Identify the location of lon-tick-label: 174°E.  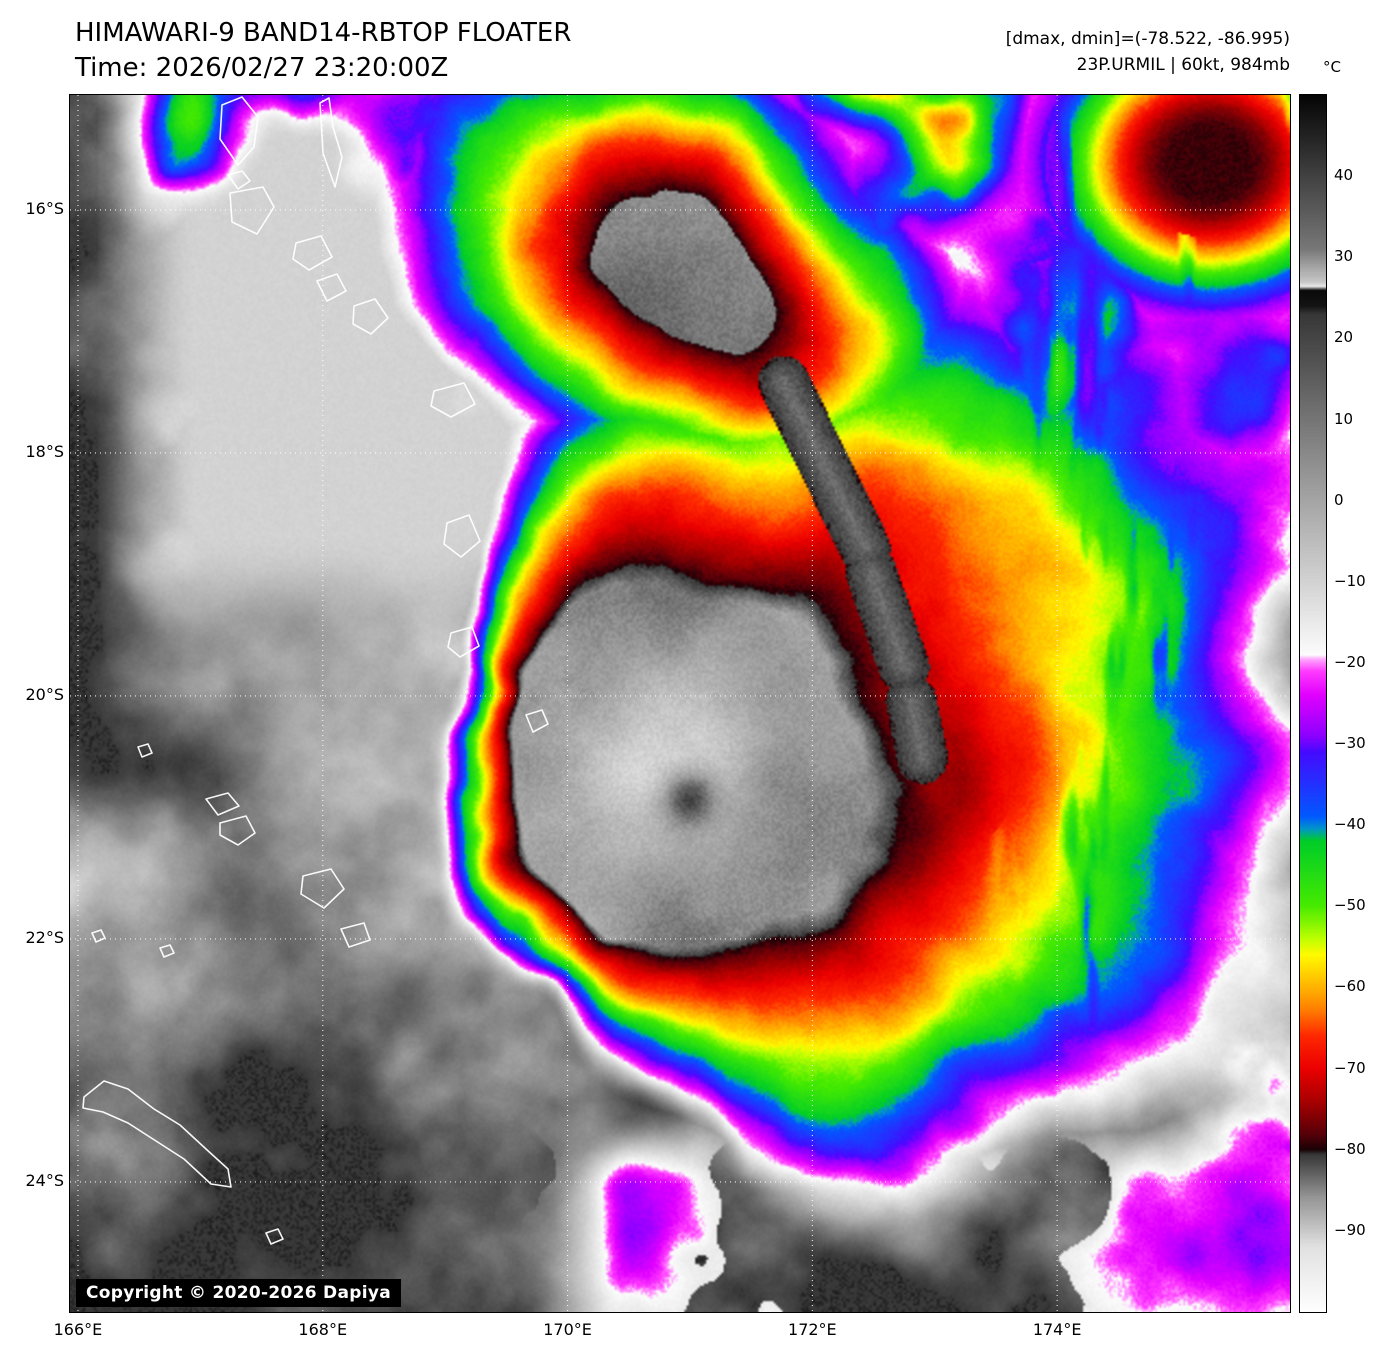
(1057, 1329).